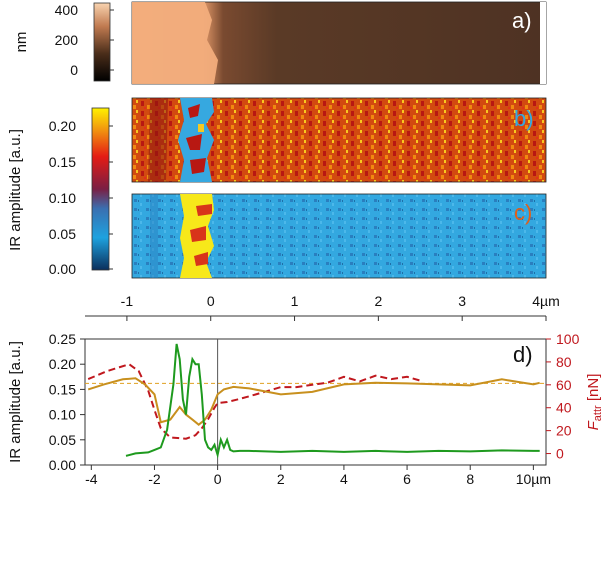  What do you see at coordinates (524, 118) in the screenshot?
I see `panel-b-label: b)` at bounding box center [524, 118].